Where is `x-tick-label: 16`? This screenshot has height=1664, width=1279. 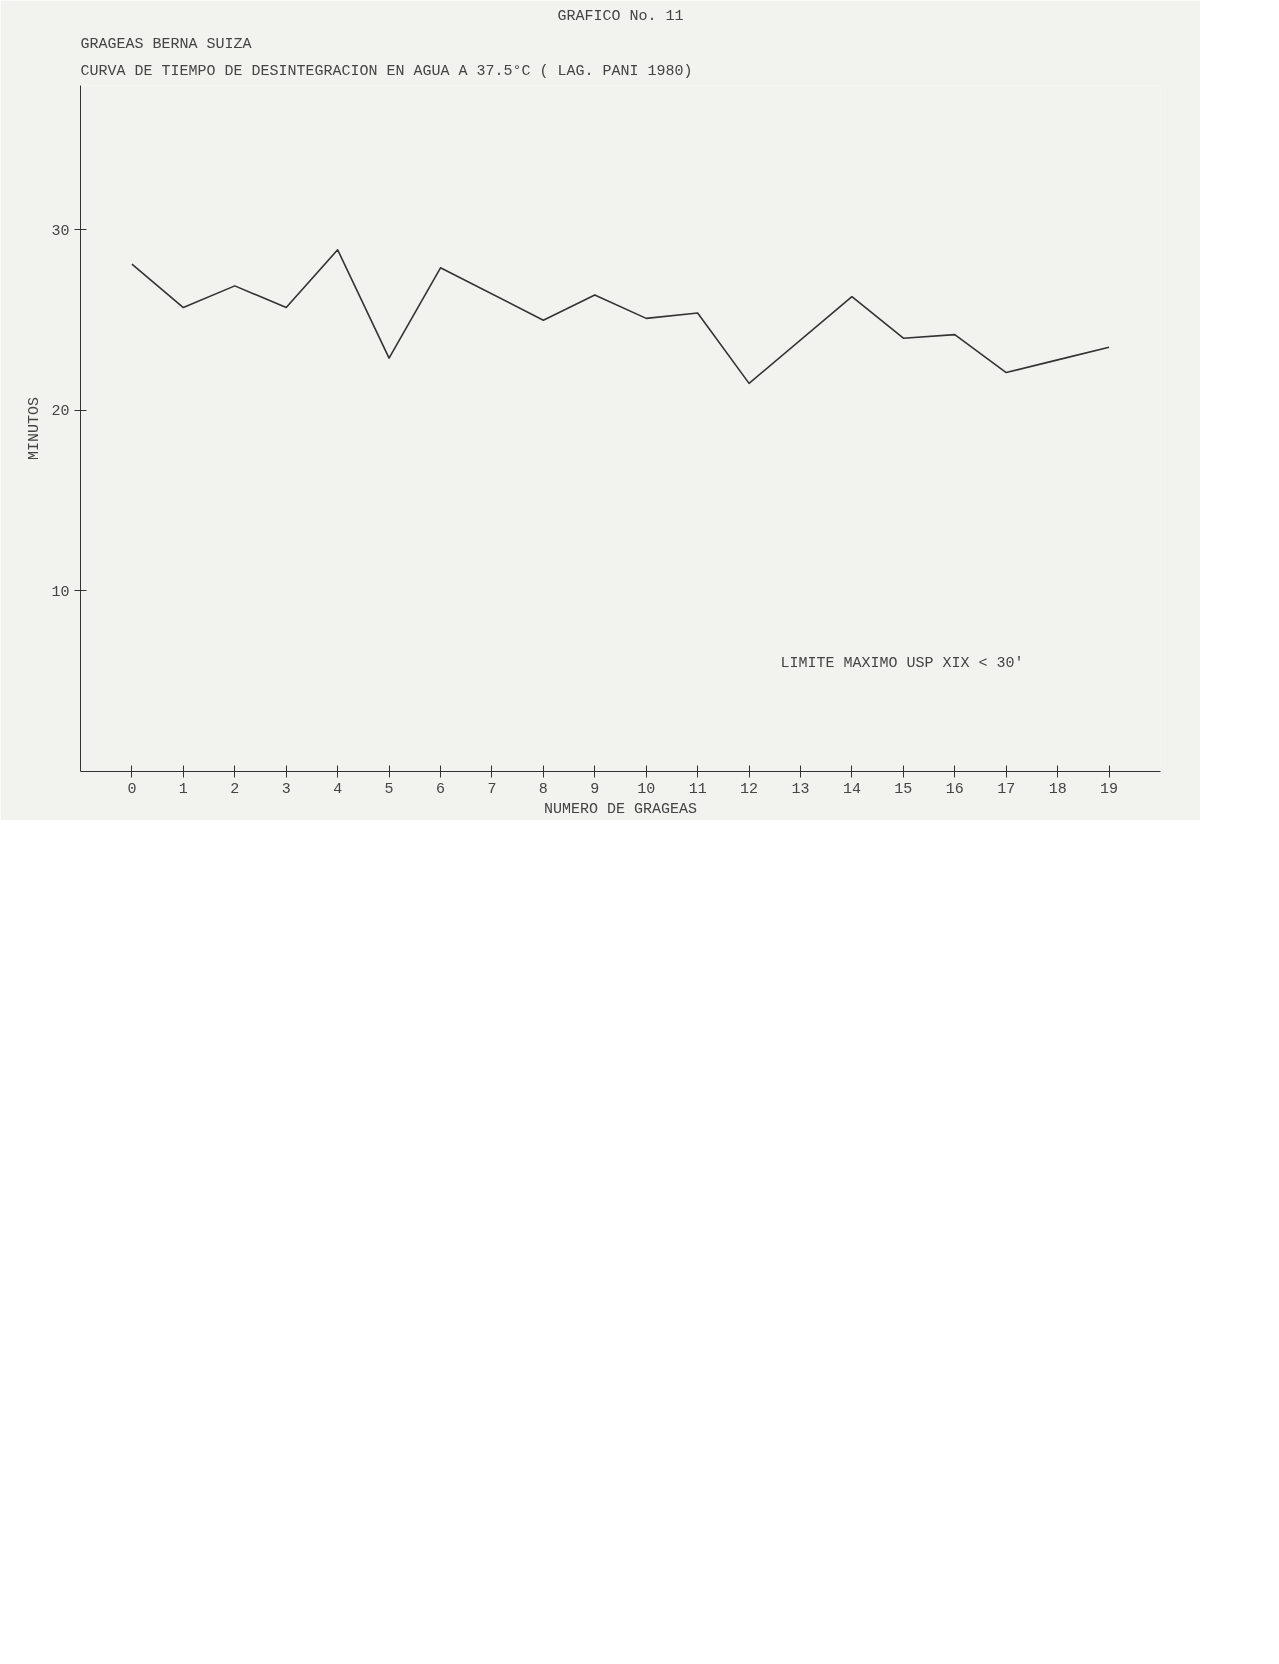 x-tick-label: 16 is located at coordinates (954, 789).